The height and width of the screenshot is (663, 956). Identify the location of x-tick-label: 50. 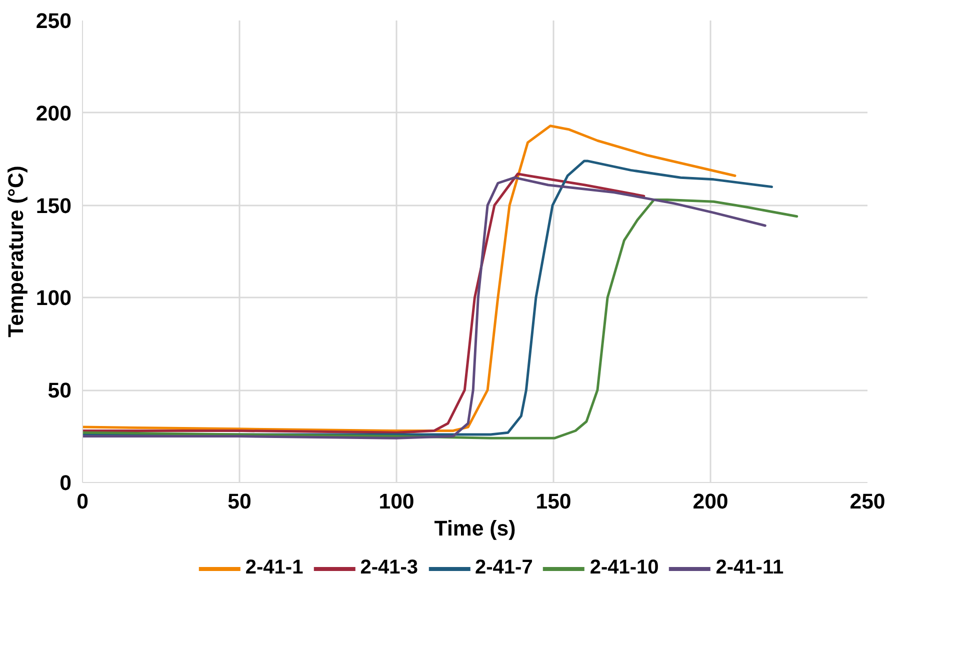
(240, 502).